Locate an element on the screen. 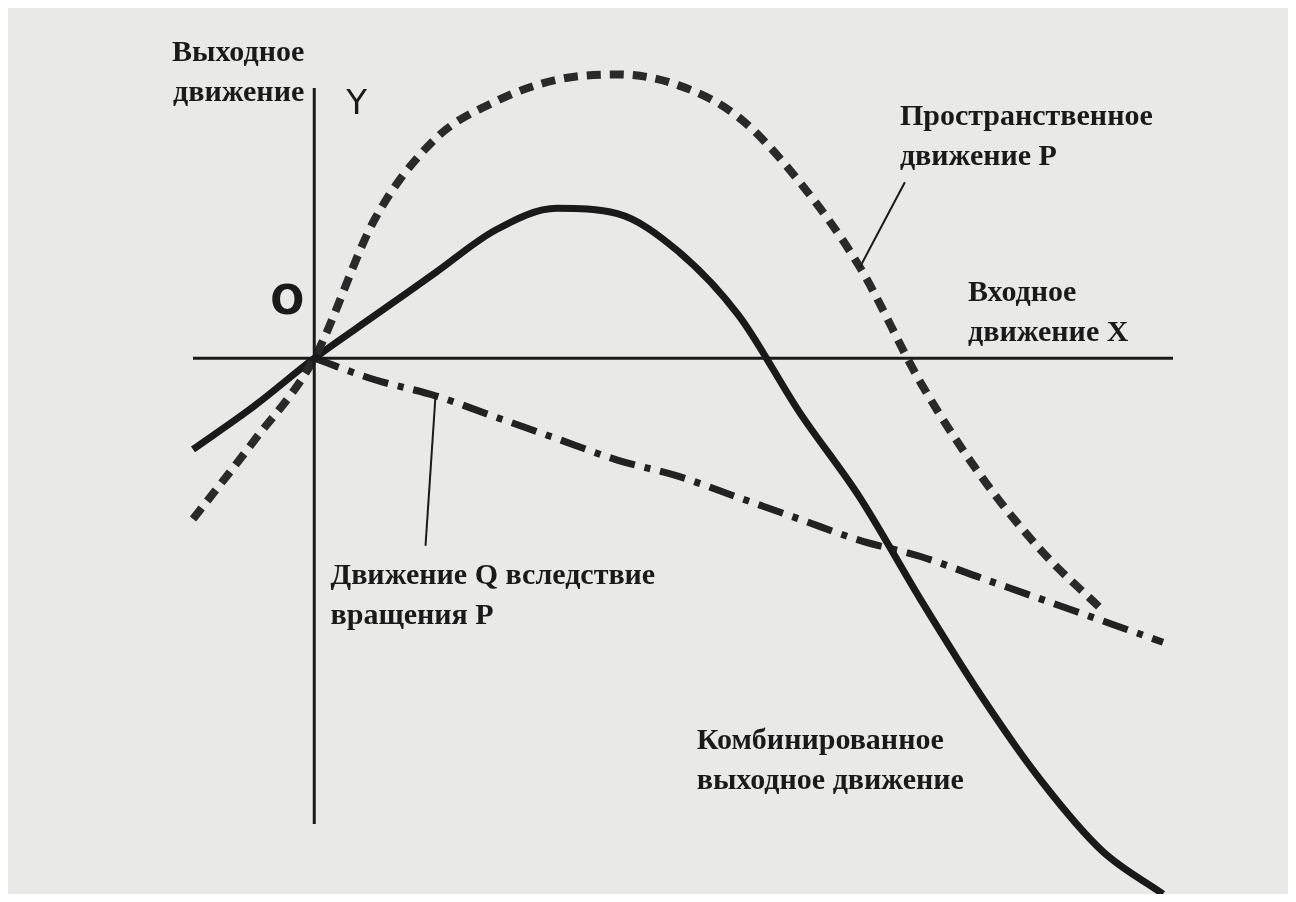 The height and width of the screenshot is (902, 1296). text: Пространственное движение P is located at coordinates (1026, 134).